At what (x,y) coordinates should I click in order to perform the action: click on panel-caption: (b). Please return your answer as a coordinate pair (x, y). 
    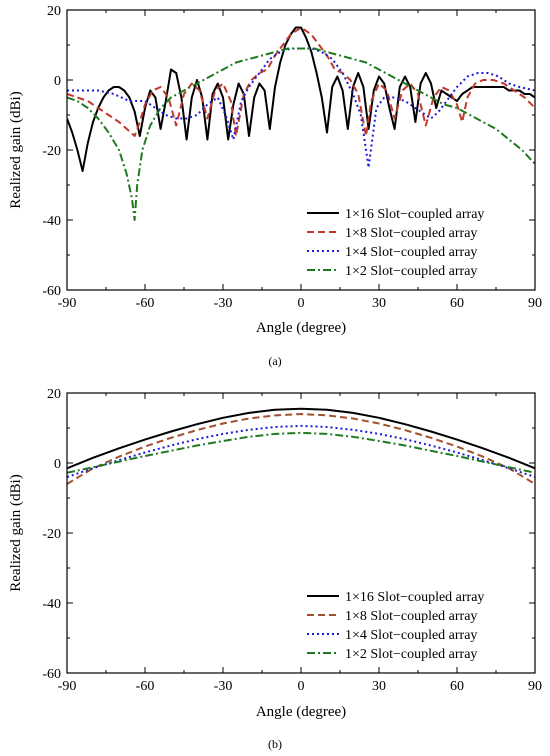
    Looking at the image, I should click on (275, 744).